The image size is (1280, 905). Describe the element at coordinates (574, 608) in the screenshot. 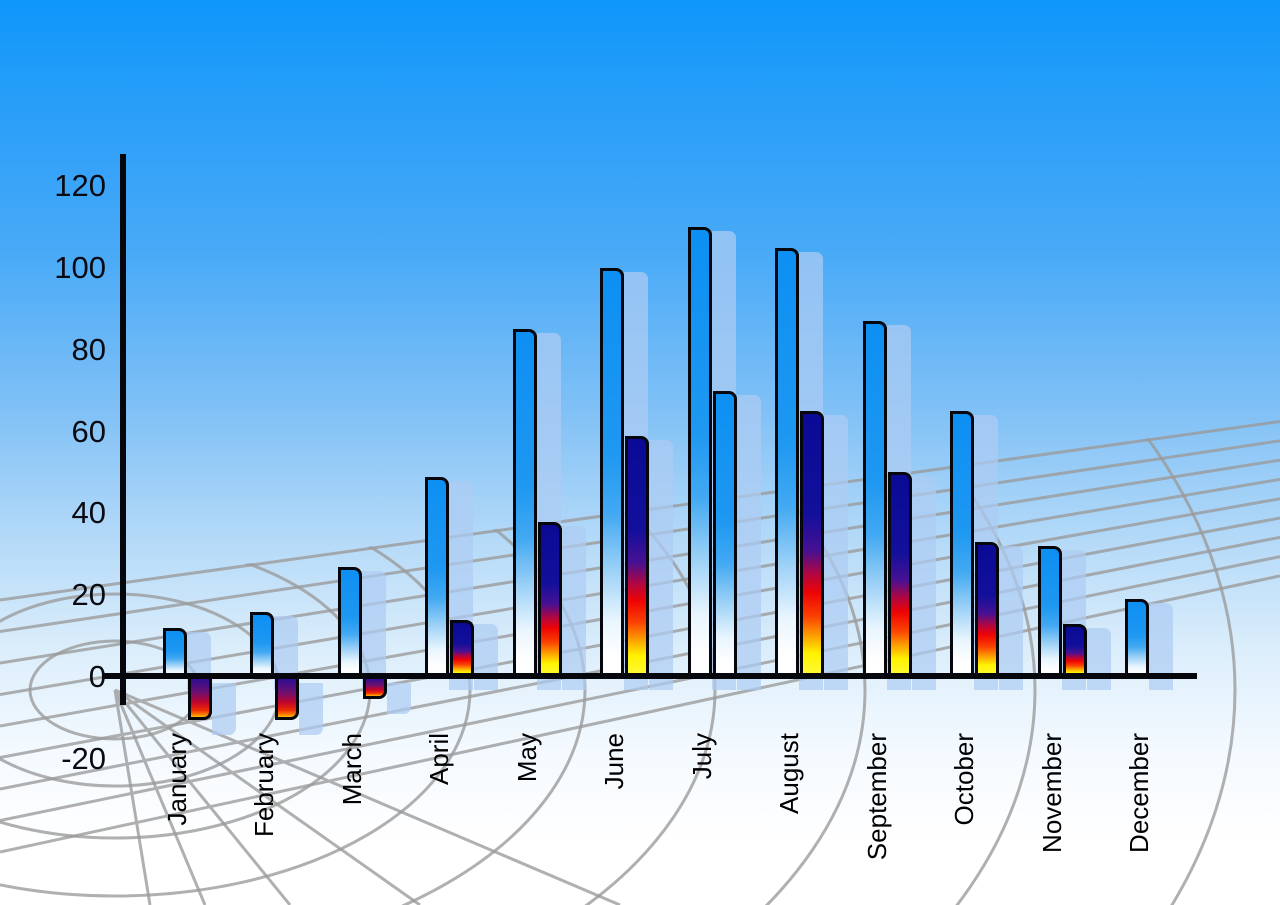

I see `bar-shadow-may-series2` at that location.